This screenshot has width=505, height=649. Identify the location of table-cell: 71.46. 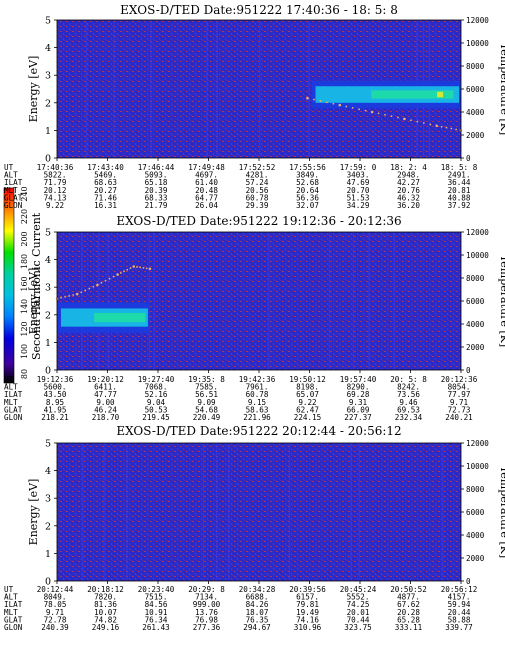
(105, 197).